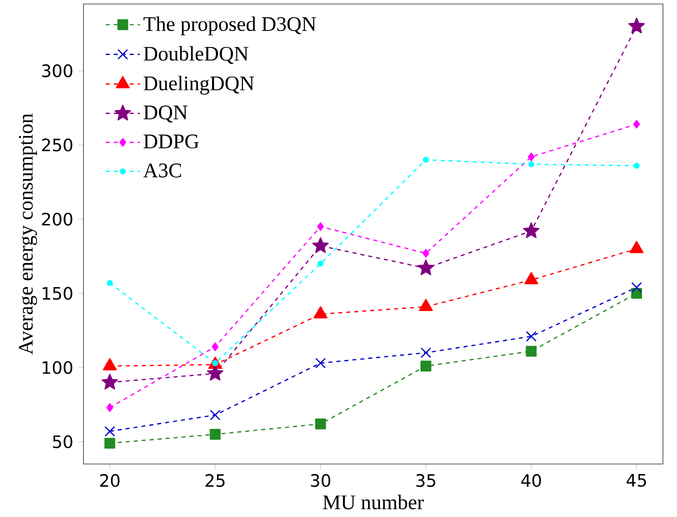 The height and width of the screenshot is (517, 677). Describe the element at coordinates (162, 171) in the screenshot. I see `legend-label: A3C` at that location.